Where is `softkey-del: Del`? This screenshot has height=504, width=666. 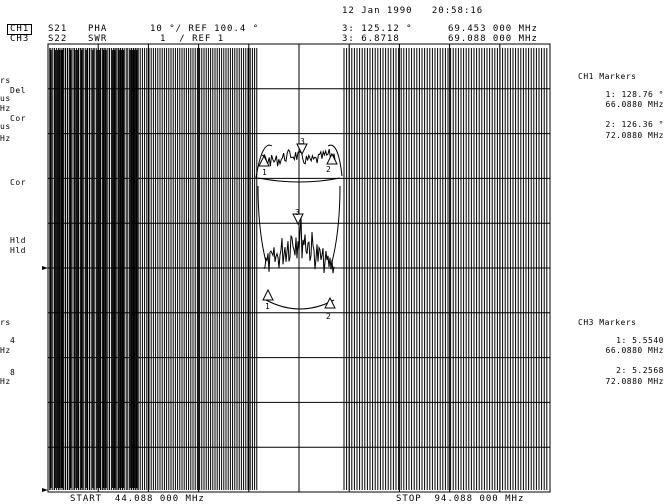
softkey-del: Del is located at coordinates (18, 90).